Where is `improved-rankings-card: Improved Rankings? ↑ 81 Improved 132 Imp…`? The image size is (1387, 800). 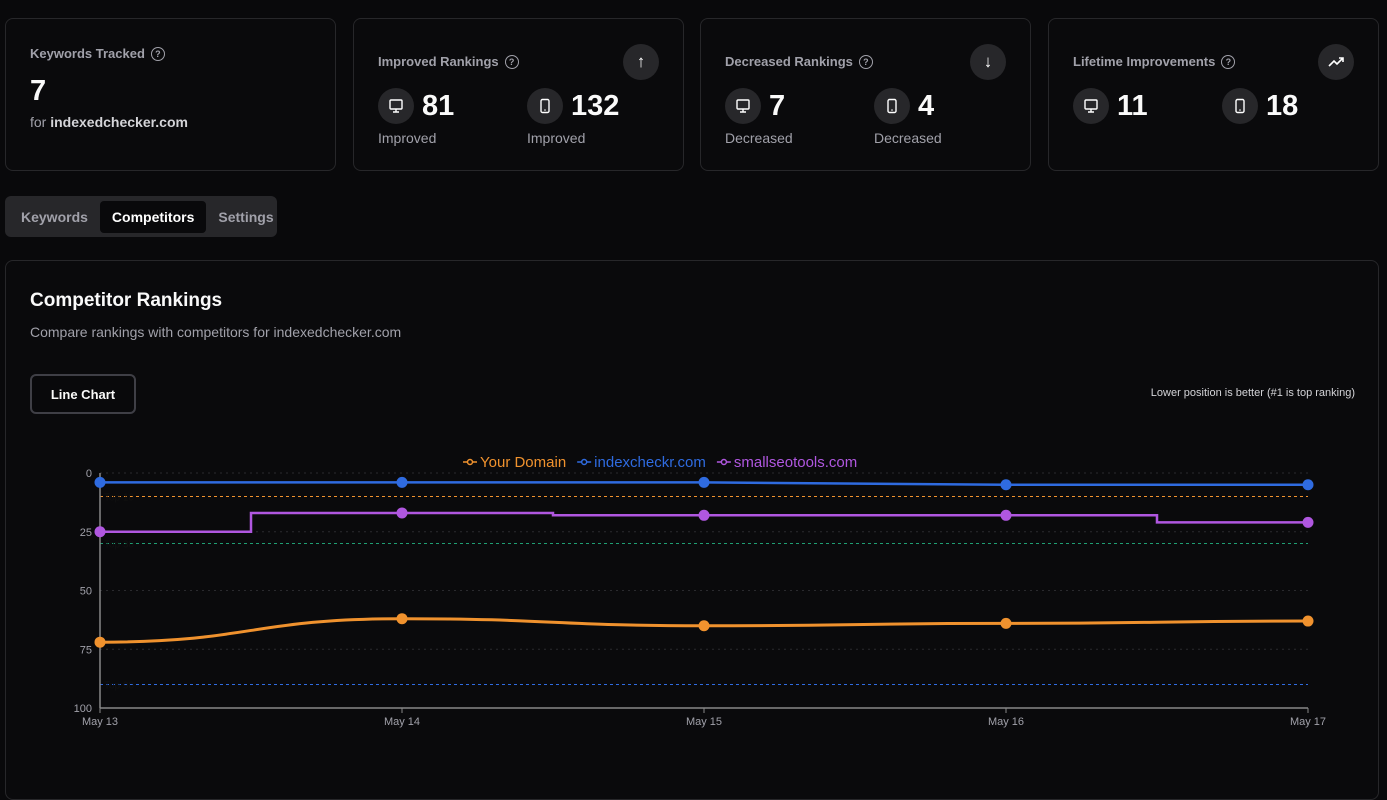
improved-rankings-card: Improved Rankings? ↑ 81 Improved 132 Imp… is located at coordinates (518, 94).